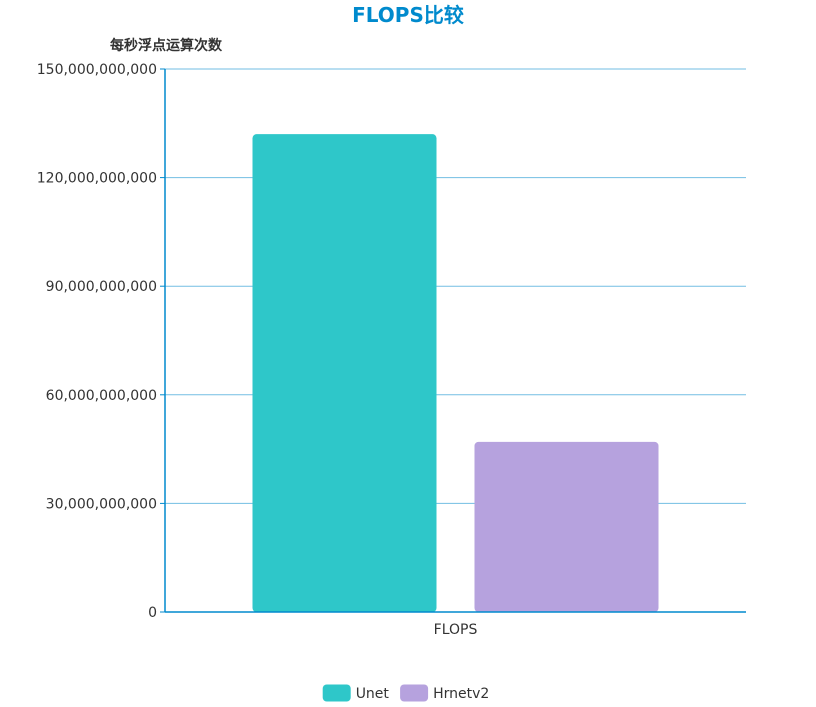  Describe the element at coordinates (408, 15) in the screenshot. I see `chart-title: FLOPS比较` at that location.